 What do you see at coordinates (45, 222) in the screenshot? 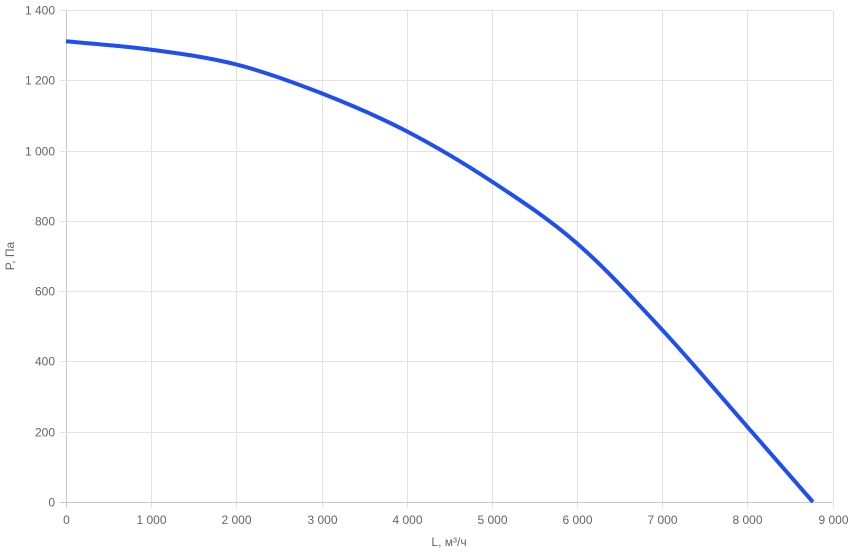
I see `y-tick-label: 800` at bounding box center [45, 222].